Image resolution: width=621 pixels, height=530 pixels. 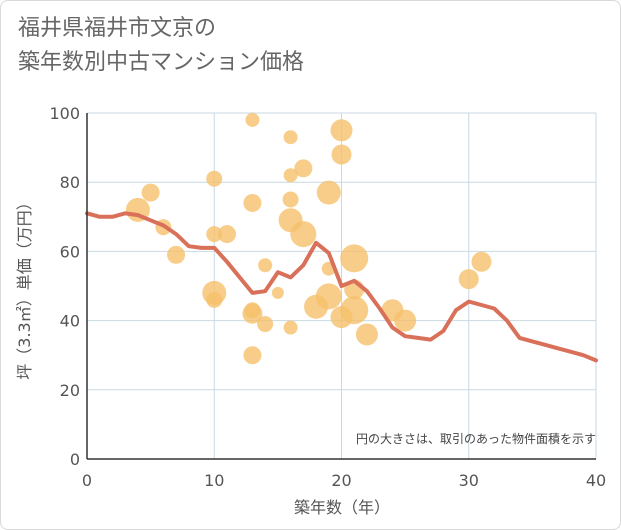 What do you see at coordinates (214, 480) in the screenshot?
I see `x-tick-label: 10` at bounding box center [214, 480].